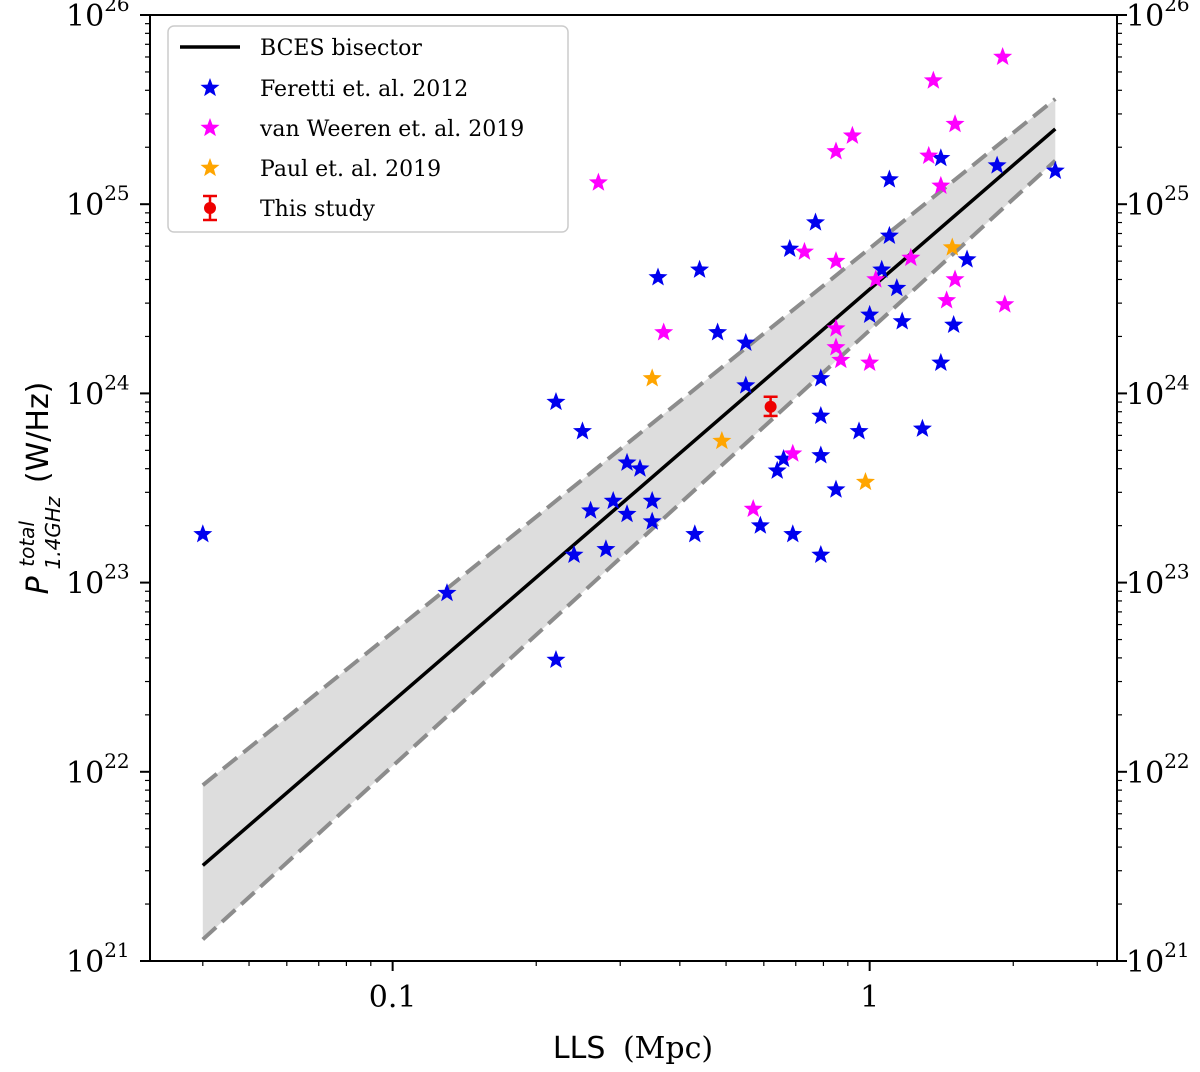 The image size is (1200, 1072). Describe the element at coordinates (210, 87) in the screenshot. I see `legend-swatch-feretti-et-al-2012` at that location.